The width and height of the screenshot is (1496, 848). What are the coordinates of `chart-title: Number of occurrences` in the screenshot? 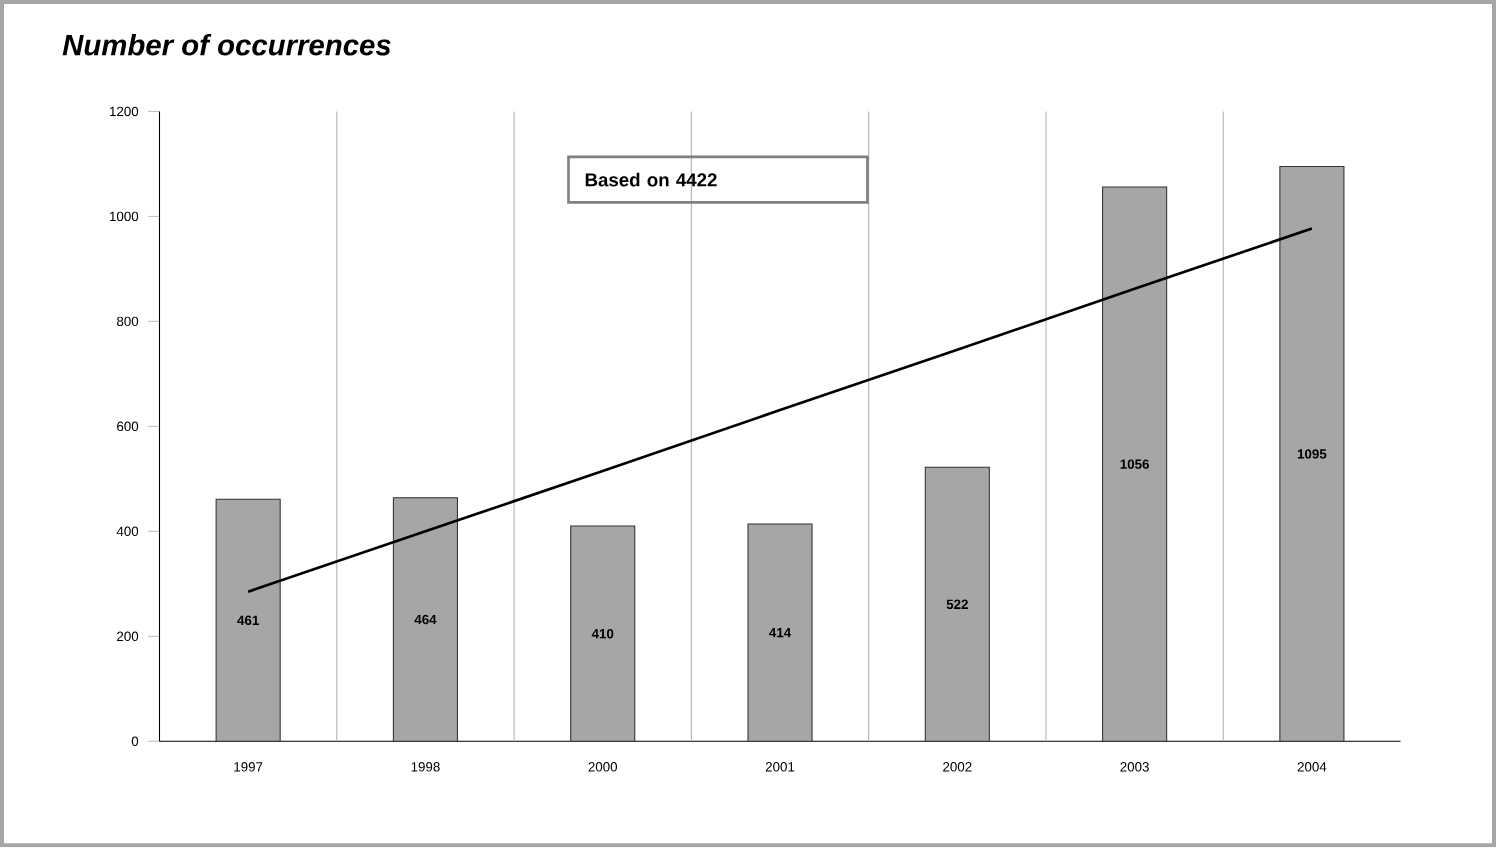 It's located at (226, 45).